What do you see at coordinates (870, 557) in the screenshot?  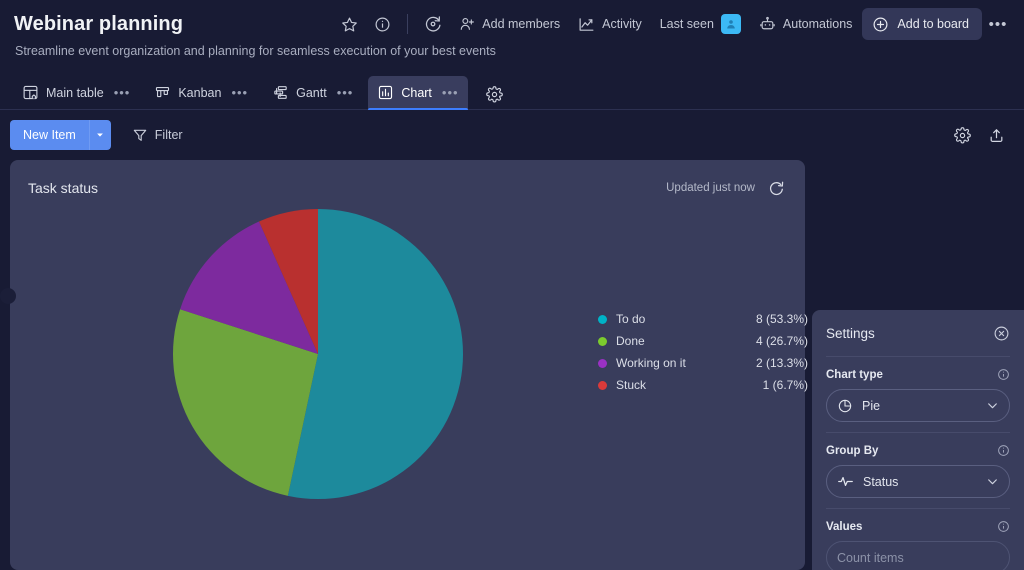 I see `values-placeholder: Count items` at bounding box center [870, 557].